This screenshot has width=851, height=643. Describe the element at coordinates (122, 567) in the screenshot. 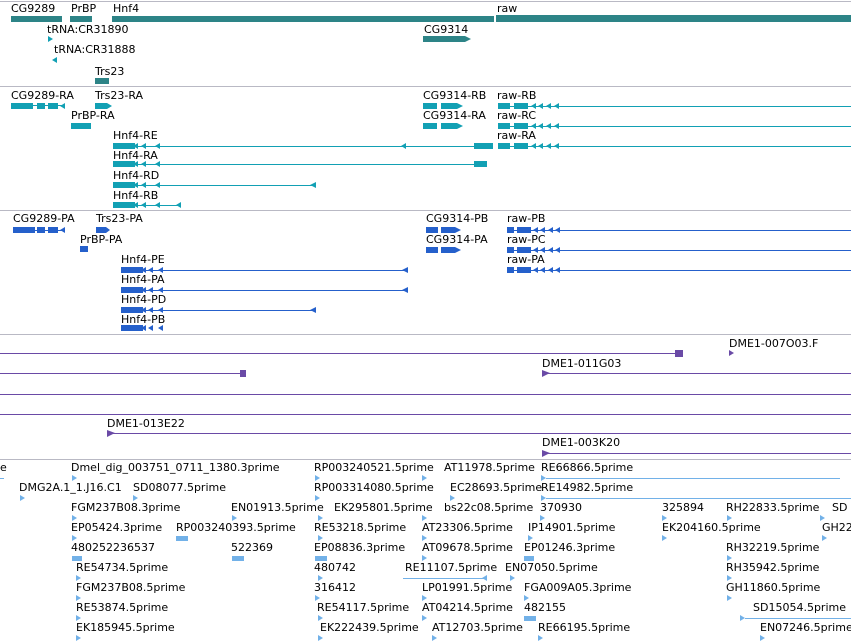

I see `est-label: RE54734.5prime` at that location.